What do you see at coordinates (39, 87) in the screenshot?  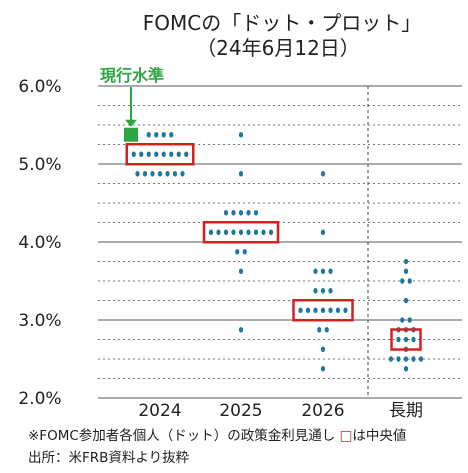 I see `y-tick-label: 6.0%` at bounding box center [39, 87].